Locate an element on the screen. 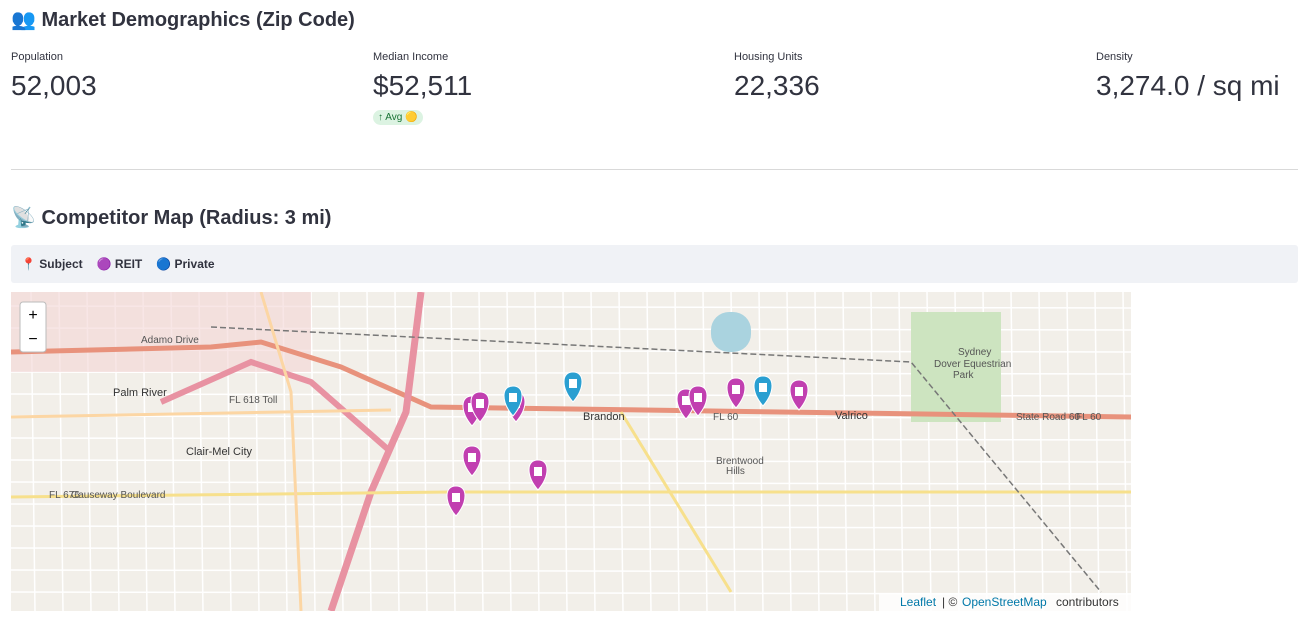 This screenshot has height=627, width=1298. metric-value: $52,511 is located at coordinates (423, 85).